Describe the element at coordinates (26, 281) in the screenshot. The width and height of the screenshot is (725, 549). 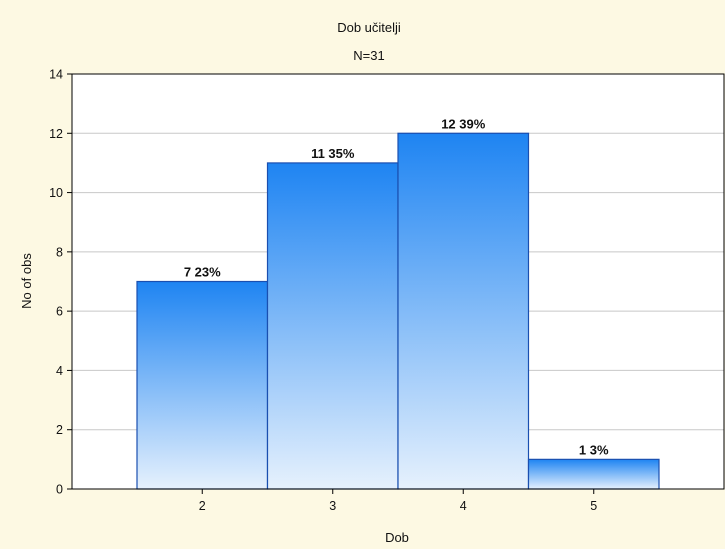
I see `y-axis-title: No of obs` at that location.